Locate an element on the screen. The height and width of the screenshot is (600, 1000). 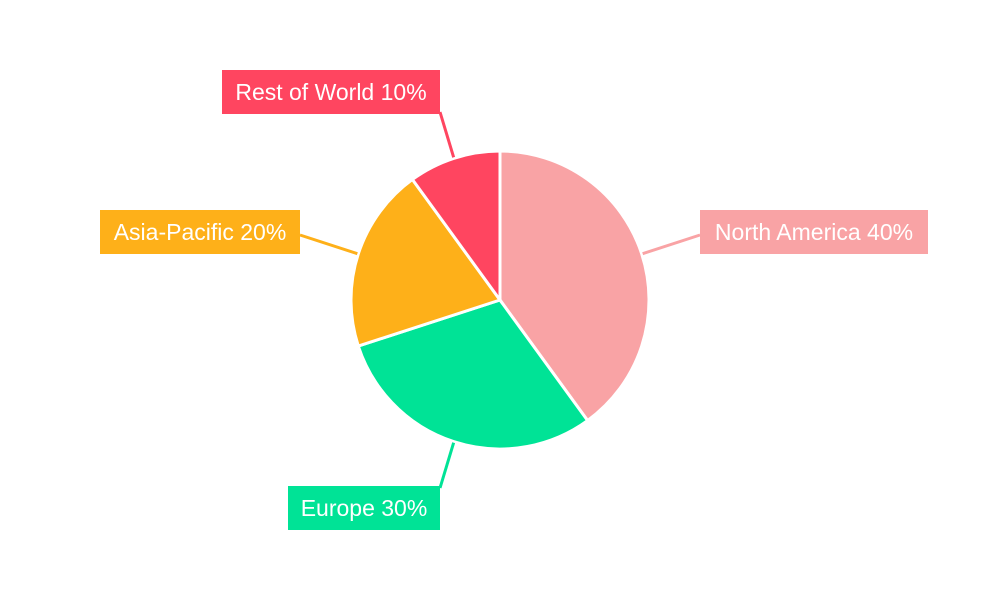
pie-slice-europe is located at coordinates (473, 374).